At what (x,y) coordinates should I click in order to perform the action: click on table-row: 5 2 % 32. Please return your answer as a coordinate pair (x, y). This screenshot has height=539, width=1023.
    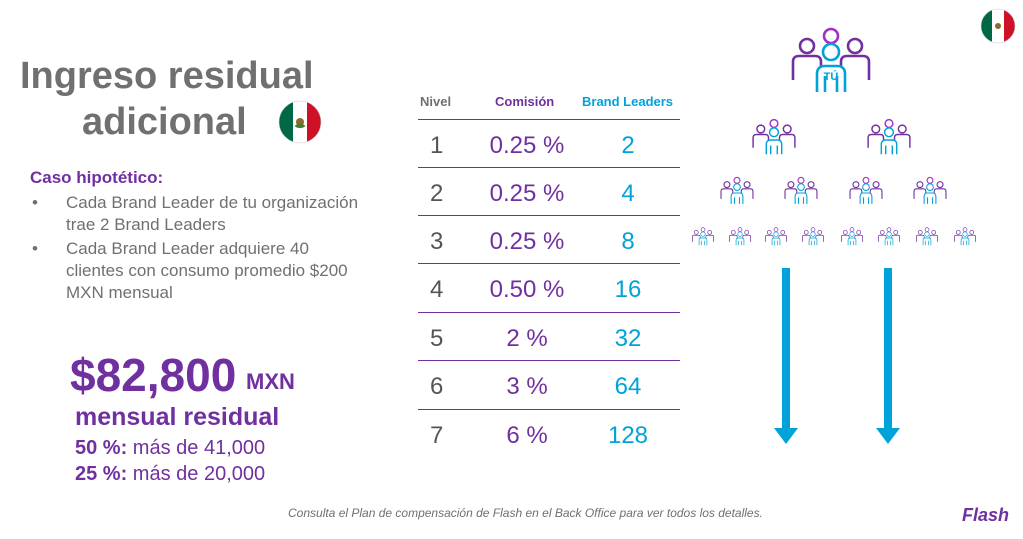
    Looking at the image, I should click on (549, 335).